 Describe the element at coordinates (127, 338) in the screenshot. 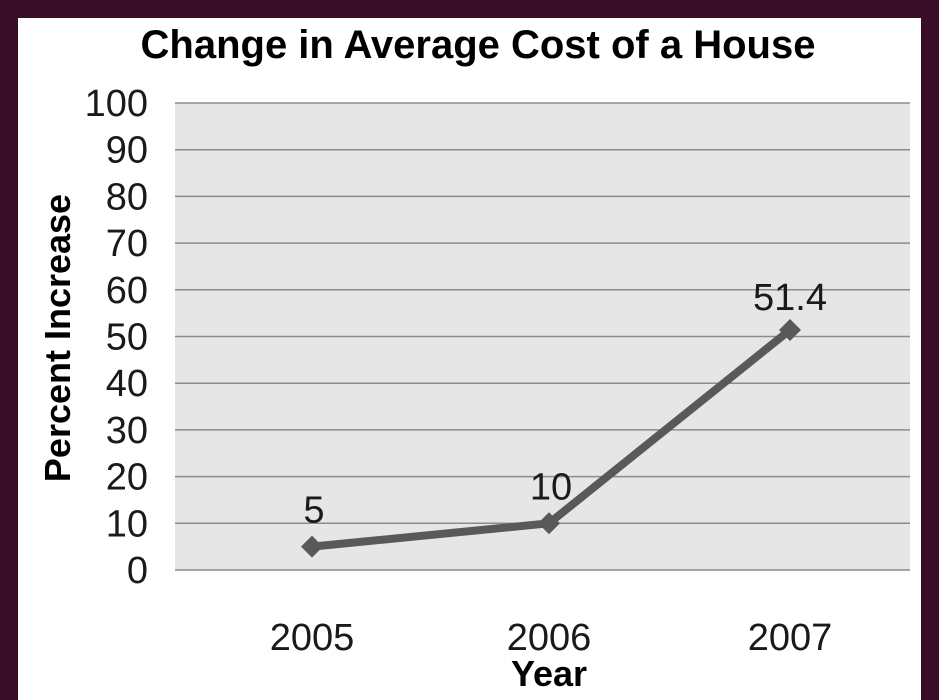

I see `y-tick-label: 50` at that location.